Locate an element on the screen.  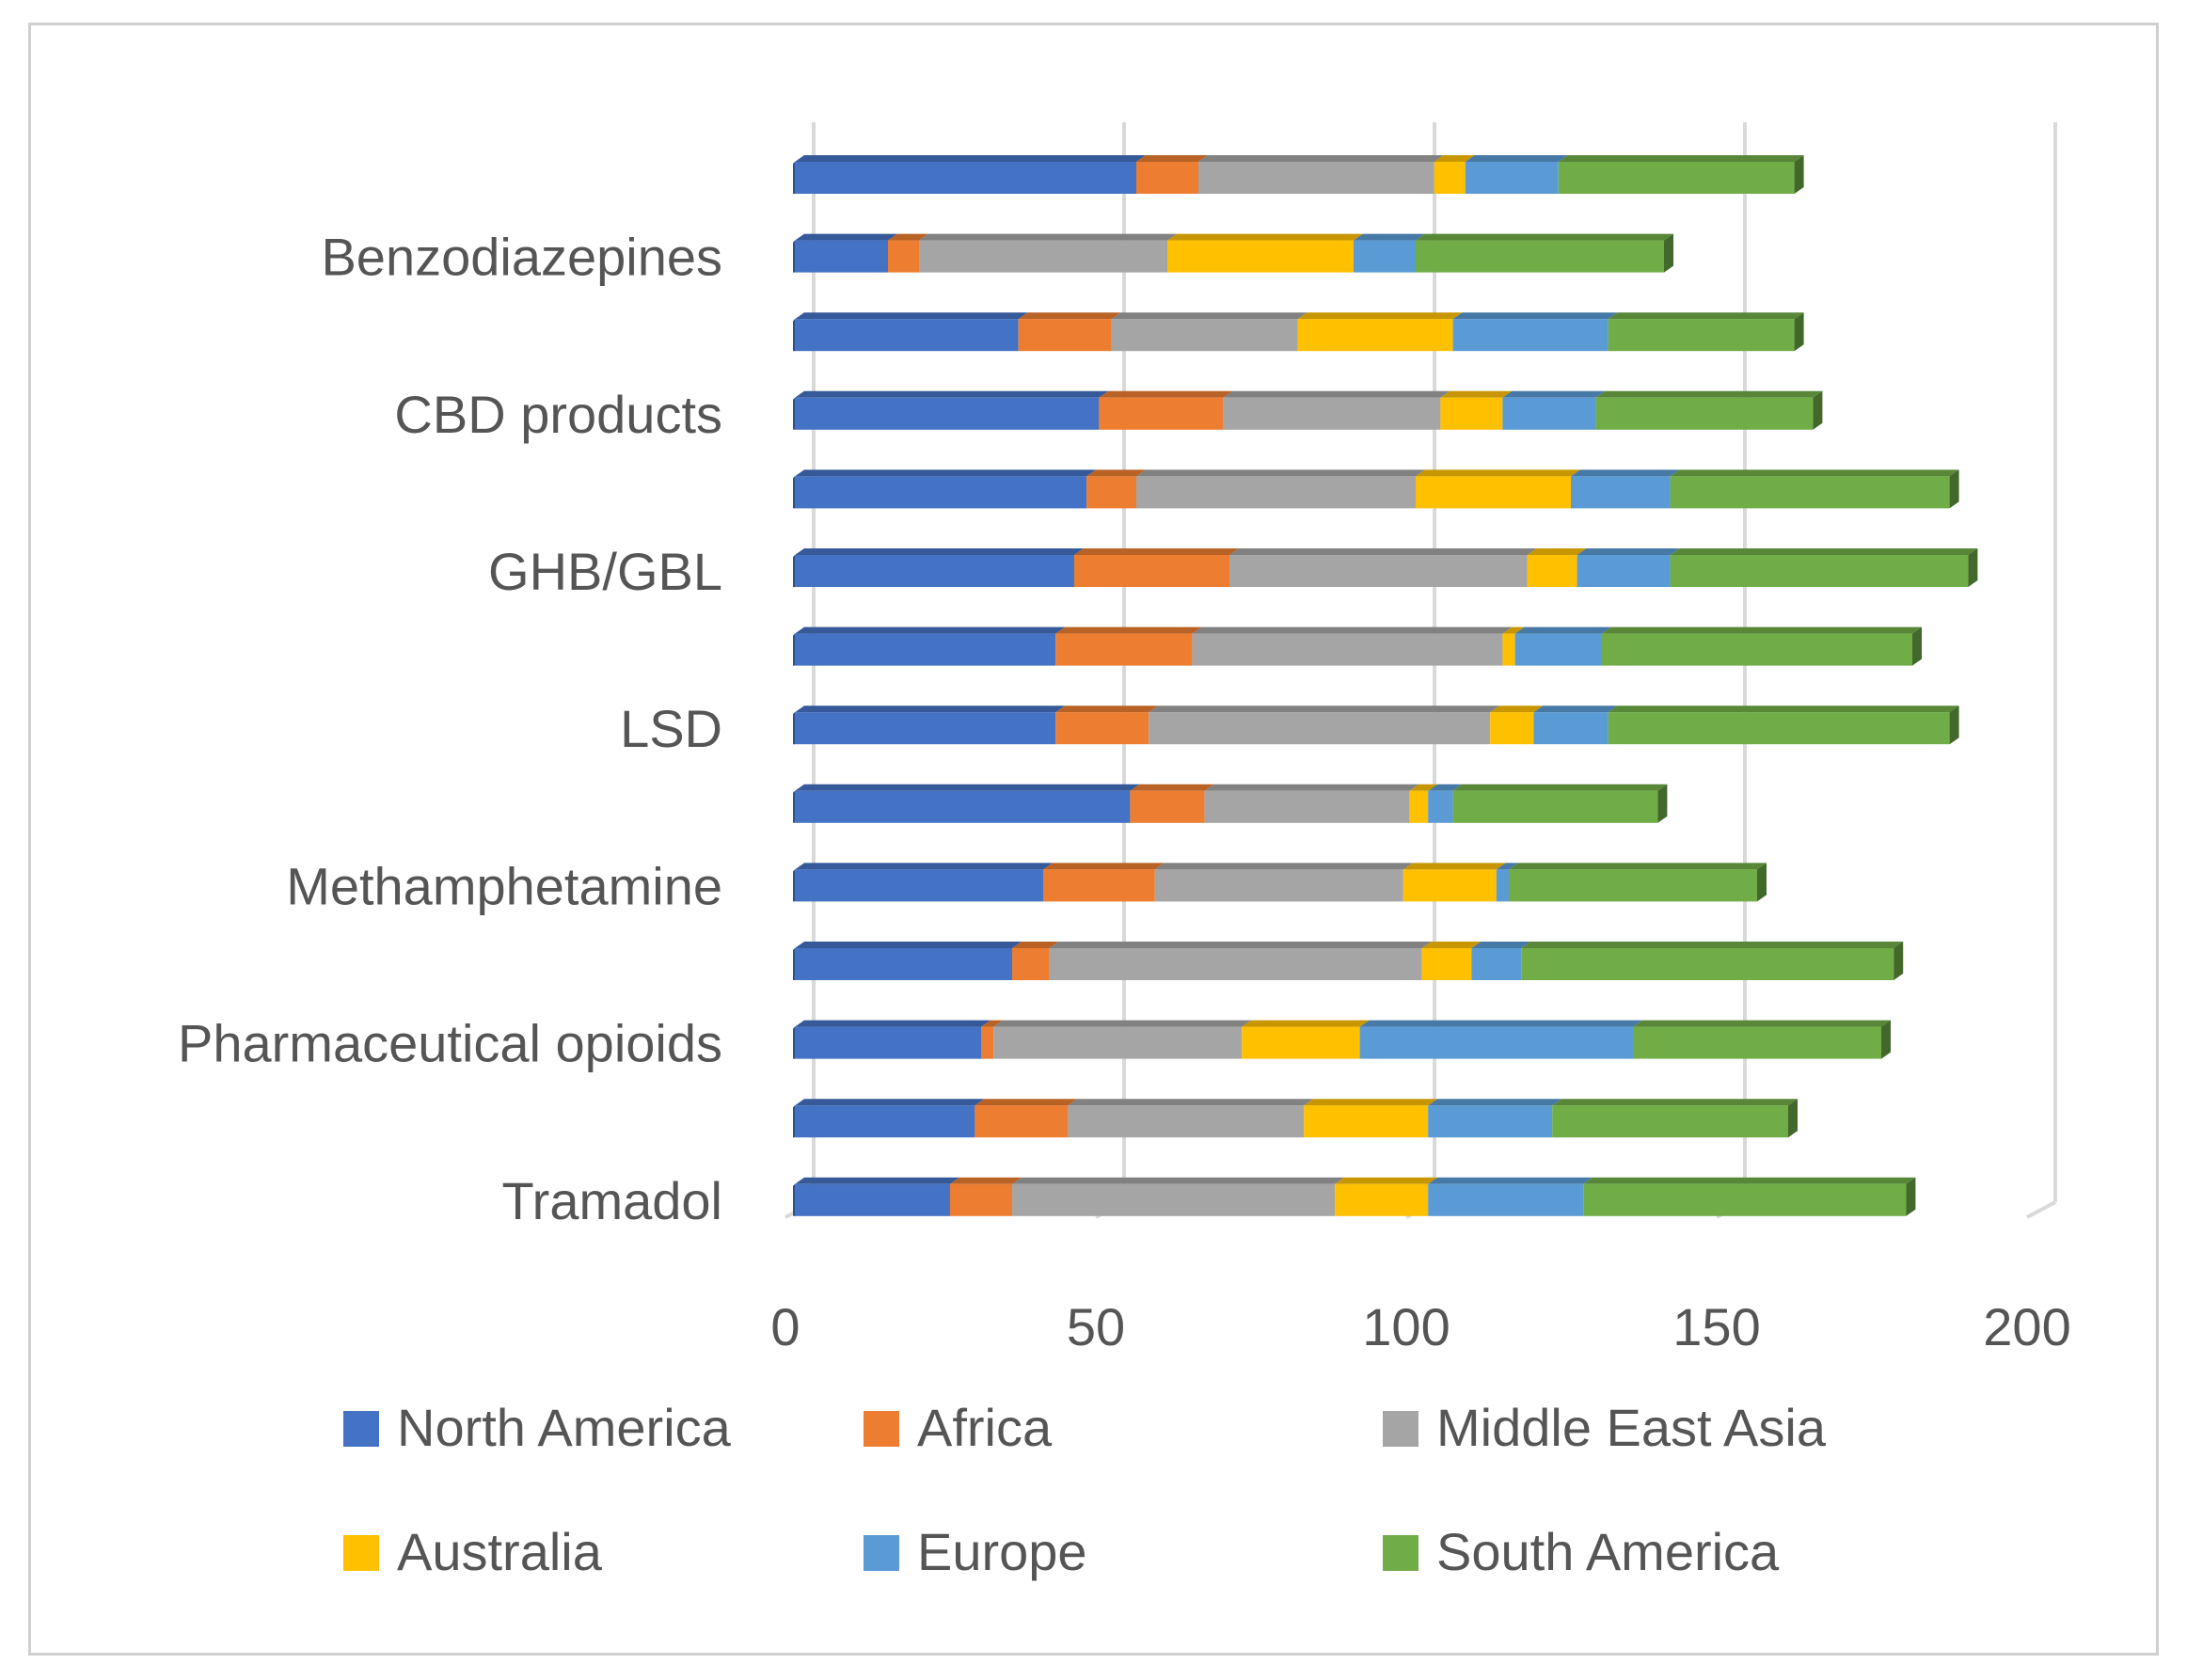
category-label: GHB/GBL is located at coordinates (605, 571).